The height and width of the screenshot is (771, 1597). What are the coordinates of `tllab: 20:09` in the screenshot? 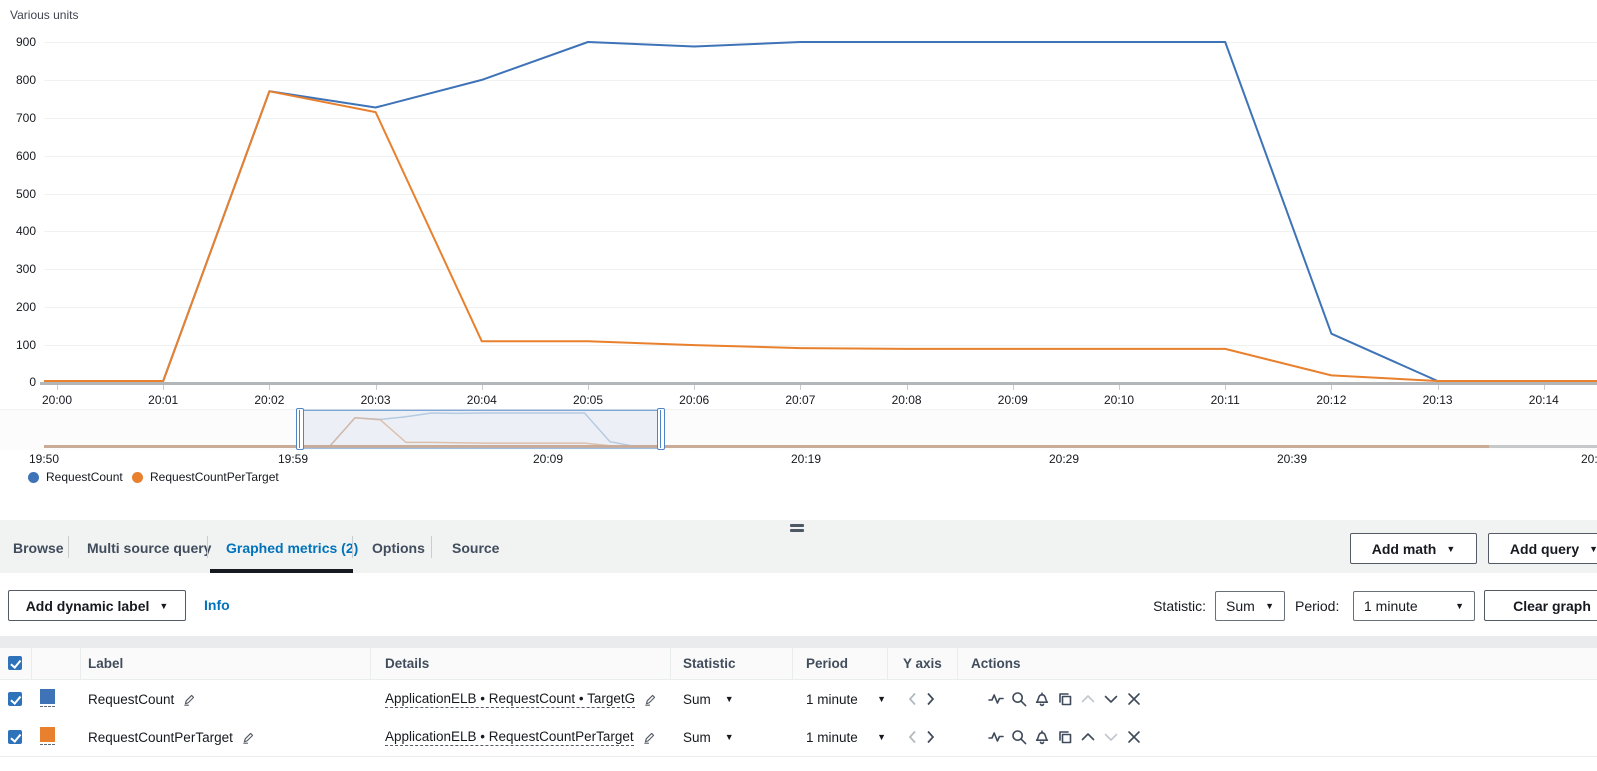 It's located at (548, 459).